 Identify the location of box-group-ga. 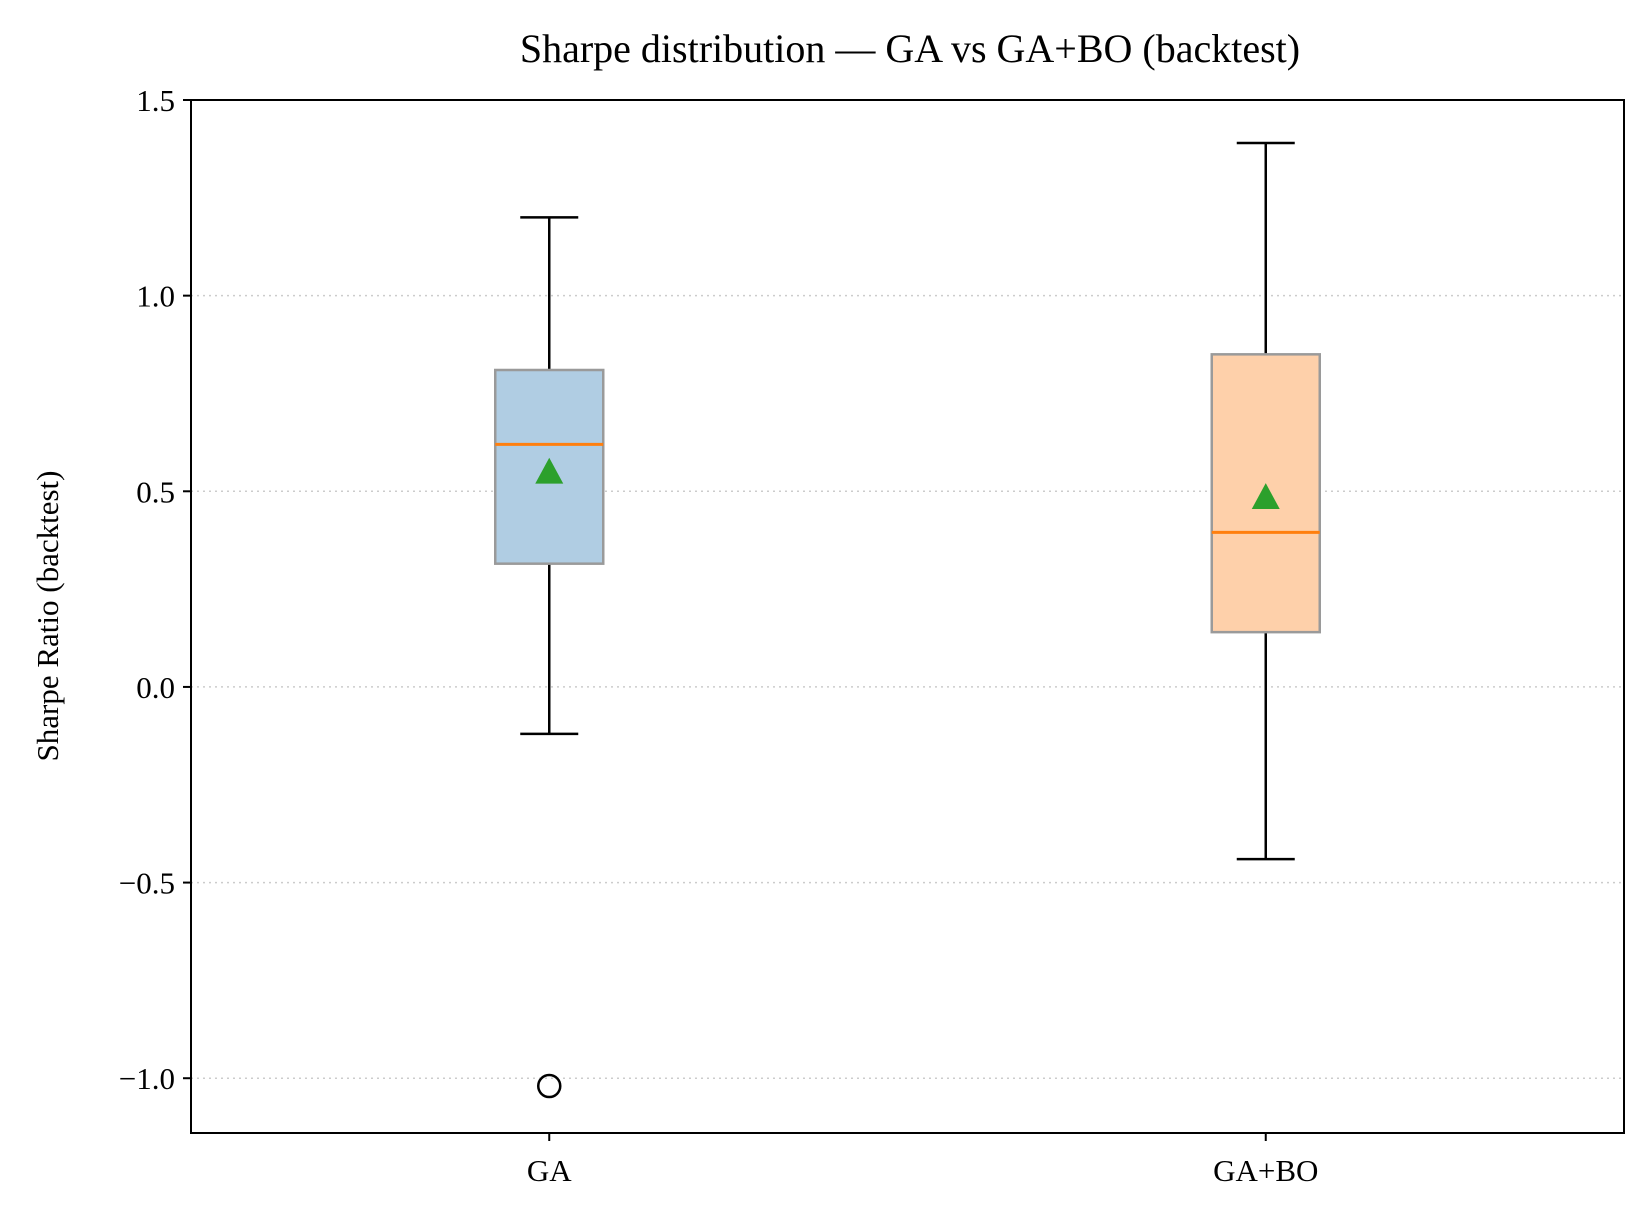
(549, 657).